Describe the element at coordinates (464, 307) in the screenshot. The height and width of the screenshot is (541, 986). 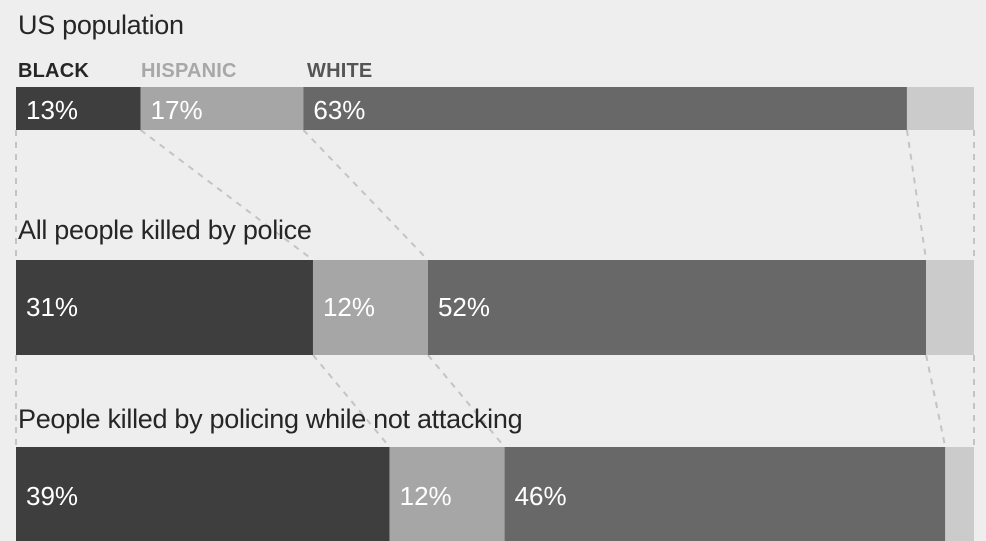
I see `data-label-white-1: 52%` at that location.